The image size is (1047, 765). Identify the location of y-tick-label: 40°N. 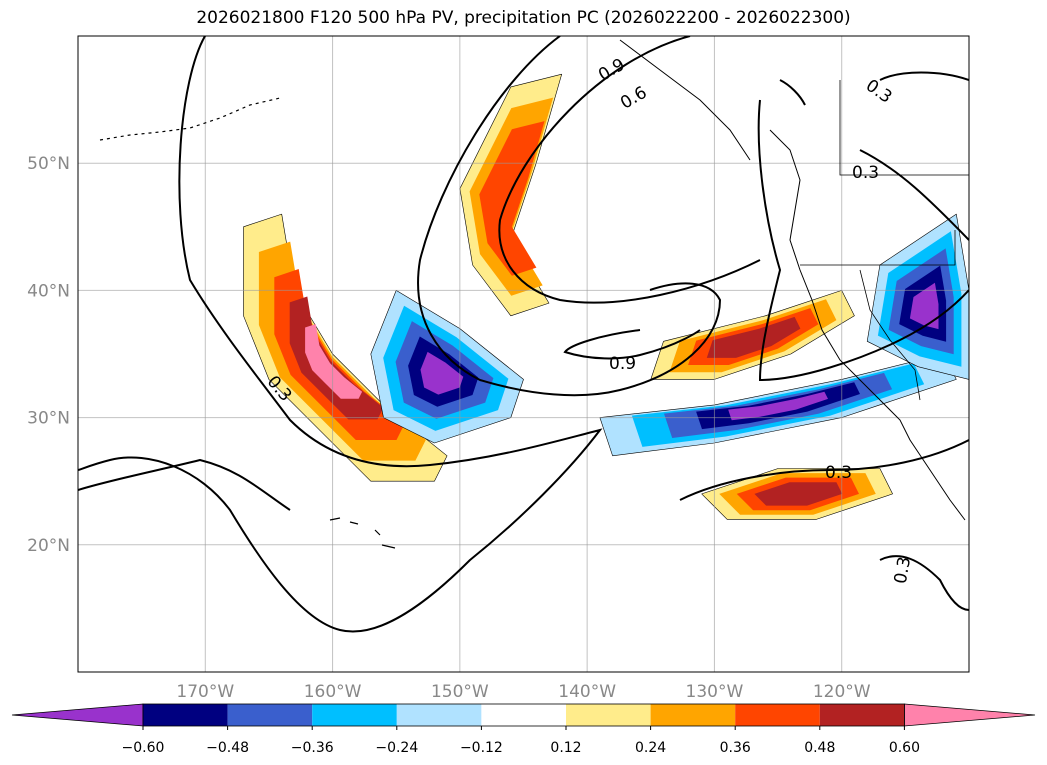
(48, 291).